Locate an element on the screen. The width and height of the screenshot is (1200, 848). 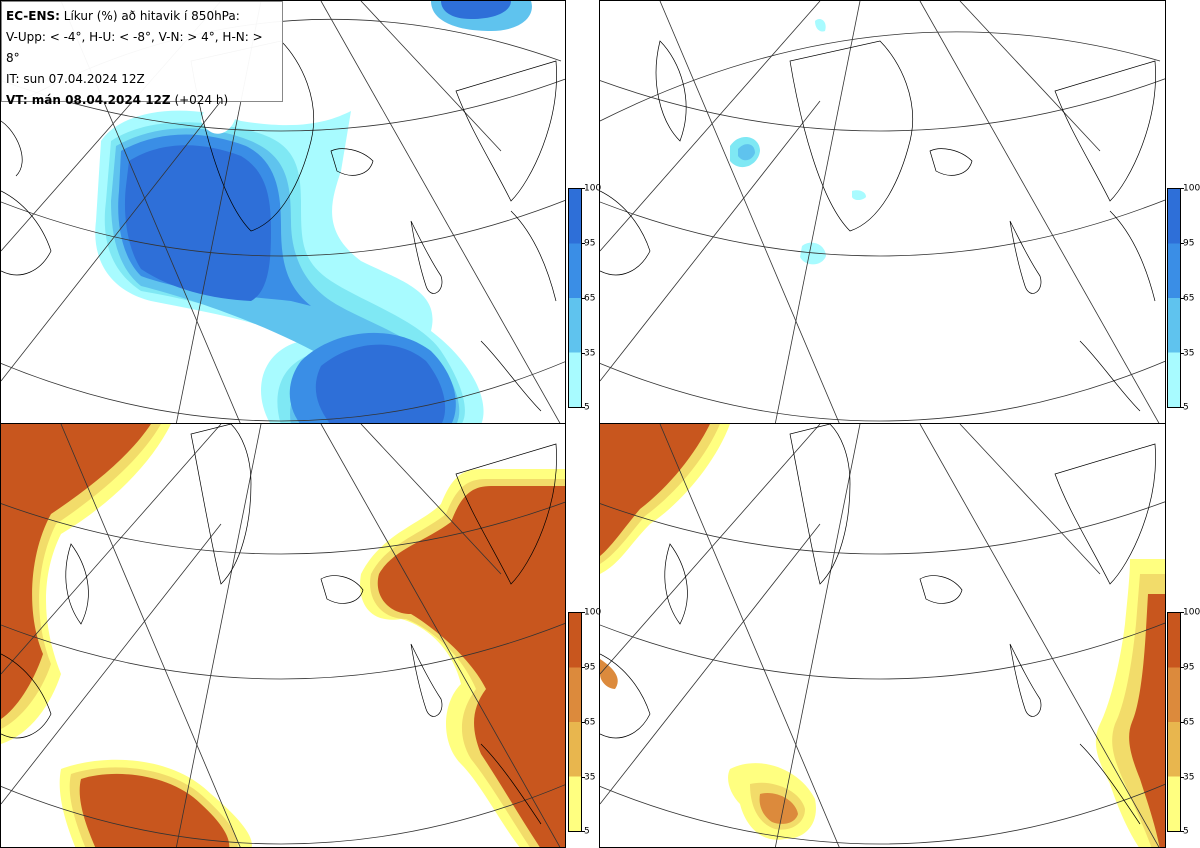
title-line: EC-ENS: Líkur (%) að hitavik í 850hPa: is located at coordinates (142, 16).